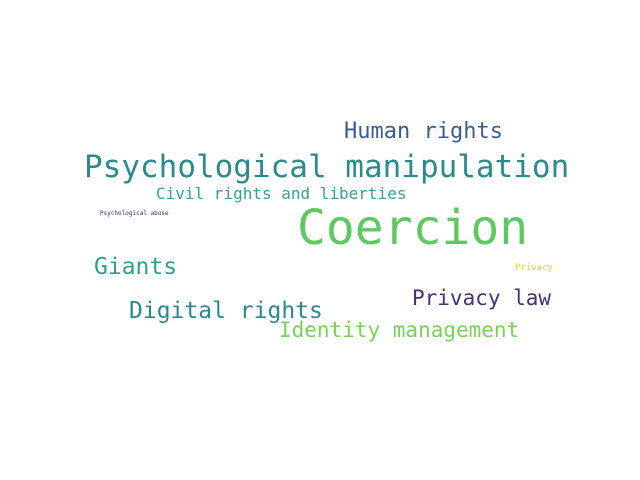 This screenshot has height=480, width=640. Describe the element at coordinates (399, 330) in the screenshot. I see `word-identity-management: Identity management` at that location.